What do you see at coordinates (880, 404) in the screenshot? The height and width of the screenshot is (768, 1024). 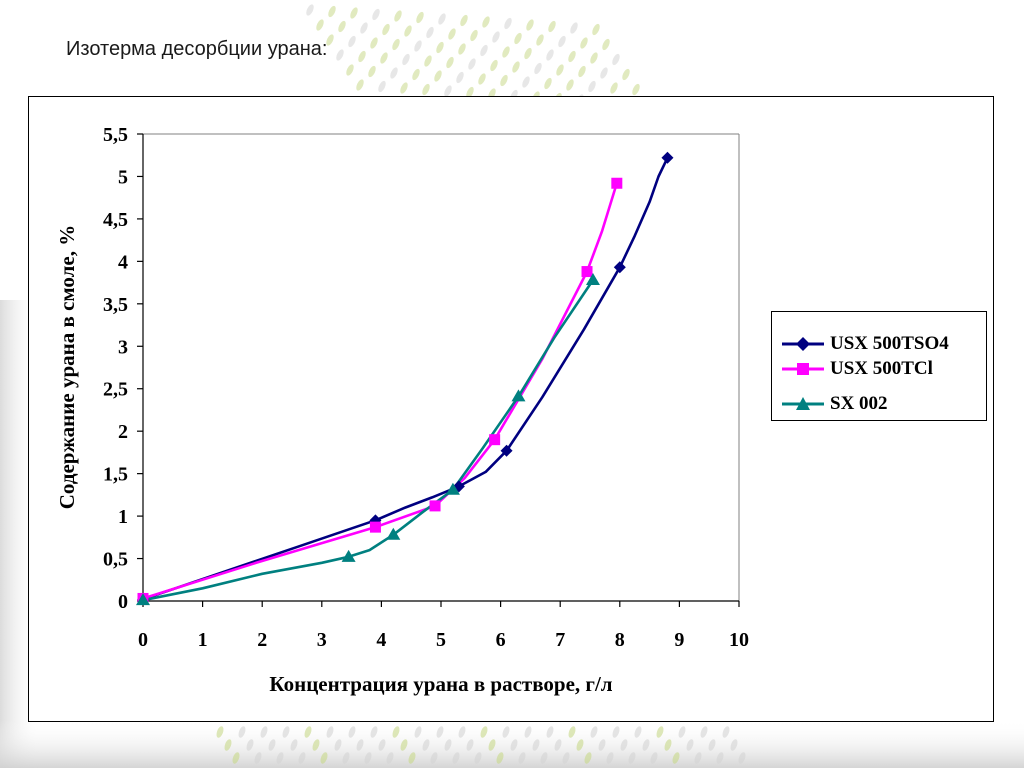 I see `legend-item-sx002: SX 002` at bounding box center [880, 404].